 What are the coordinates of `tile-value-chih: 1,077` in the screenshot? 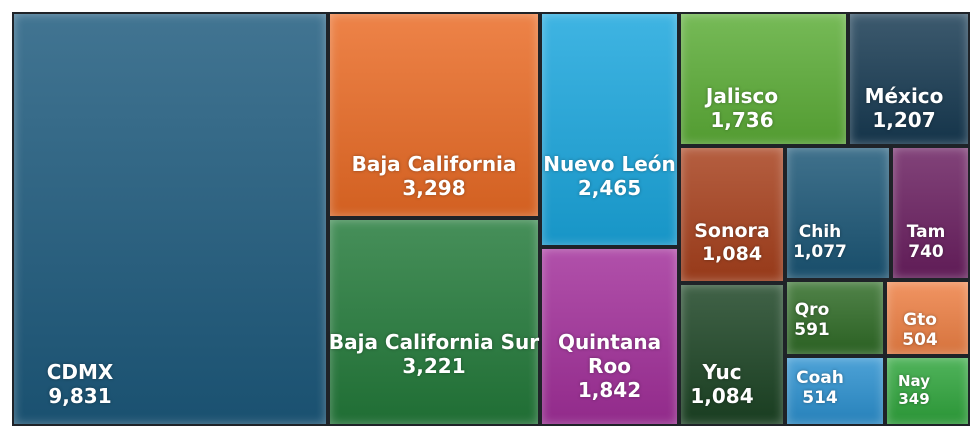 It's located at (820, 252).